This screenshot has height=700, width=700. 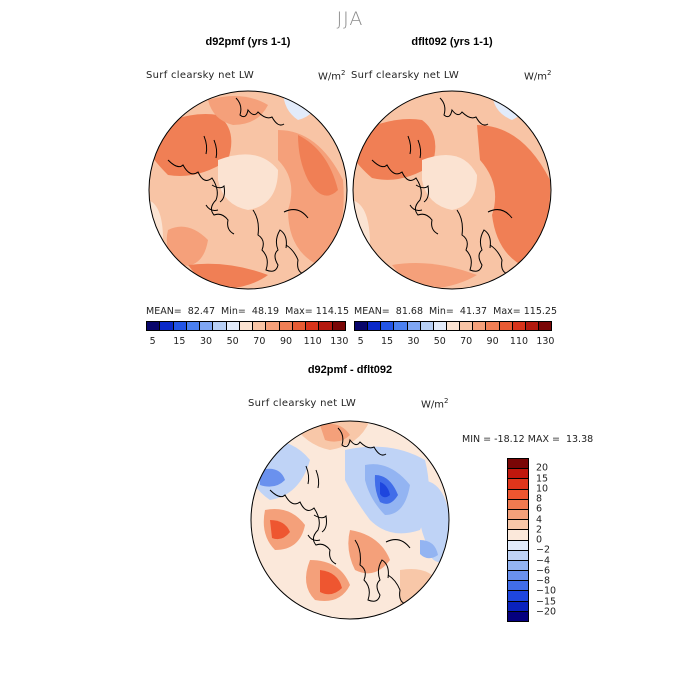 I want to click on field-cold-east, so click(x=429, y=549).